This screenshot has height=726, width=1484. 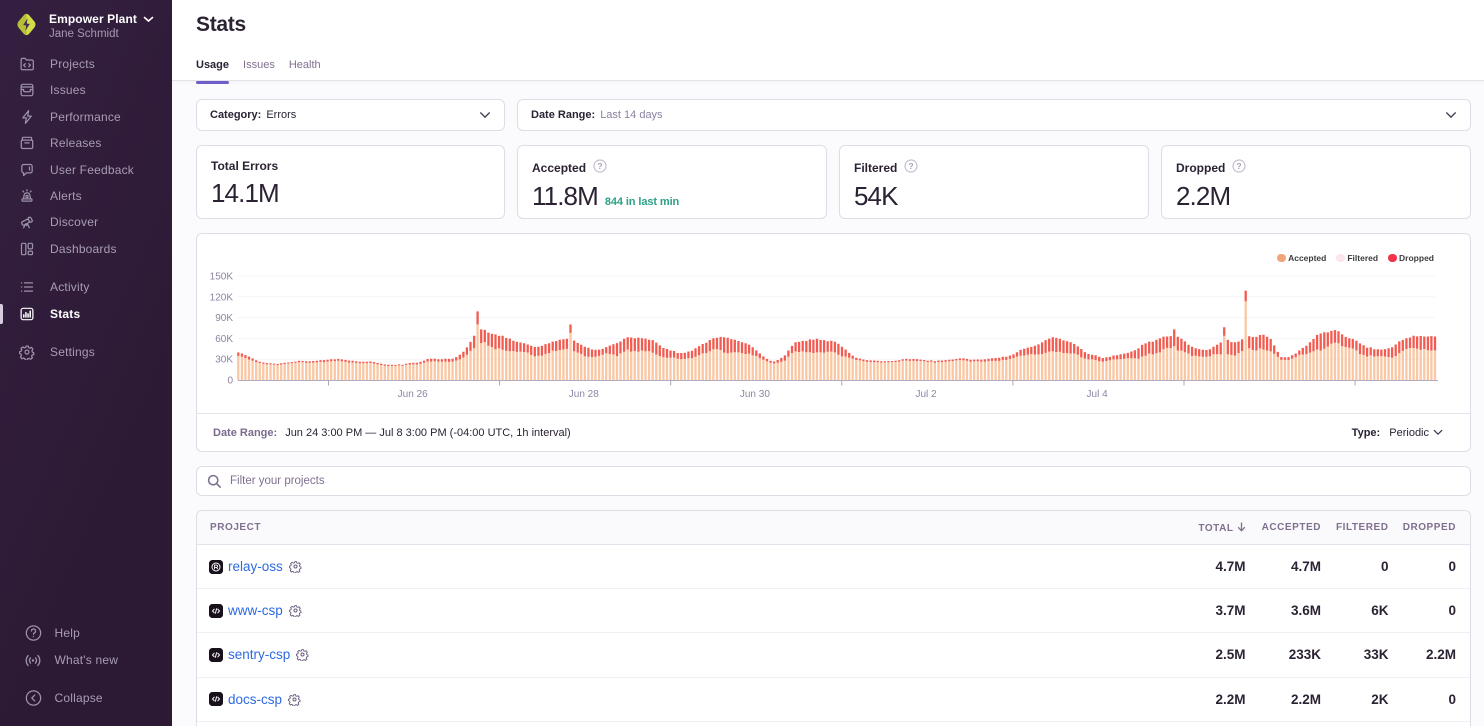 I want to click on svg-text: 30K, so click(x=224, y=360).